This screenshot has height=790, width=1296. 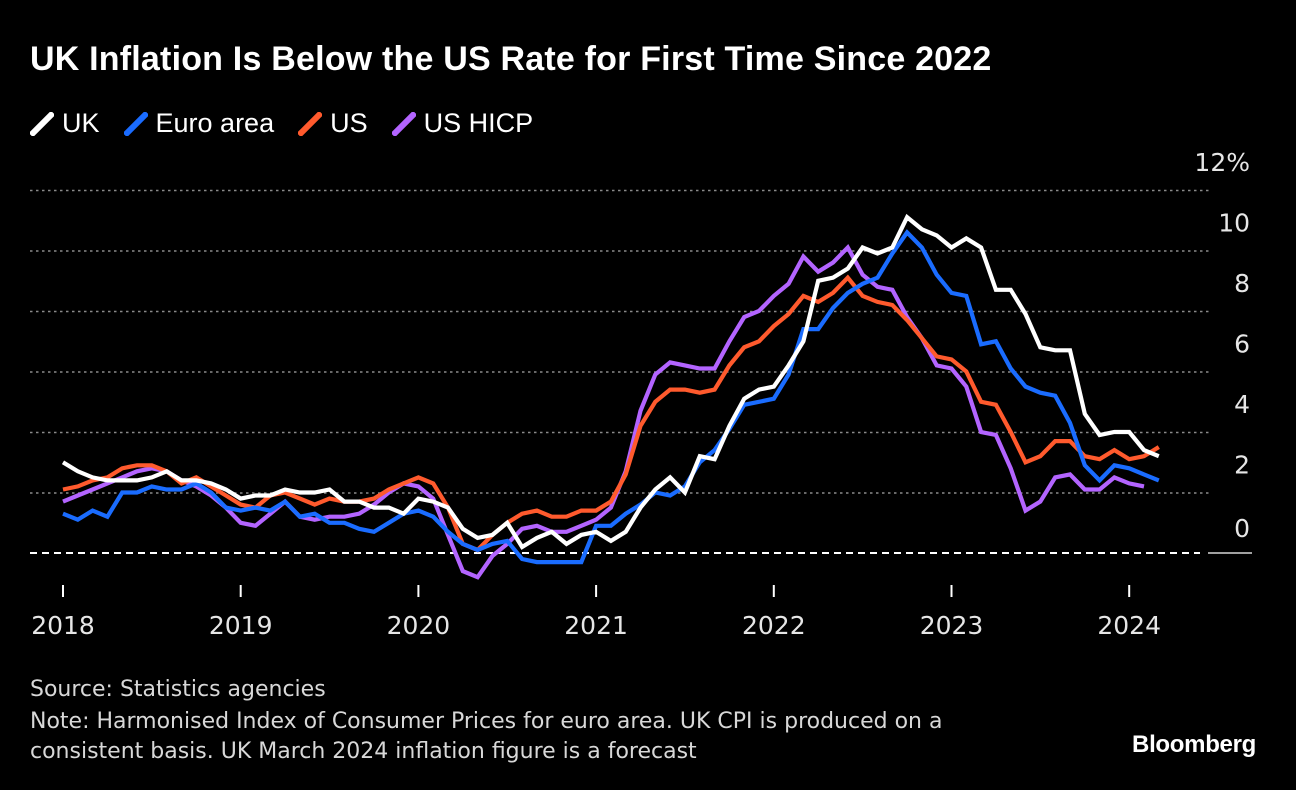 I want to click on x-tick-label-2021: 2021, so click(x=596, y=625).